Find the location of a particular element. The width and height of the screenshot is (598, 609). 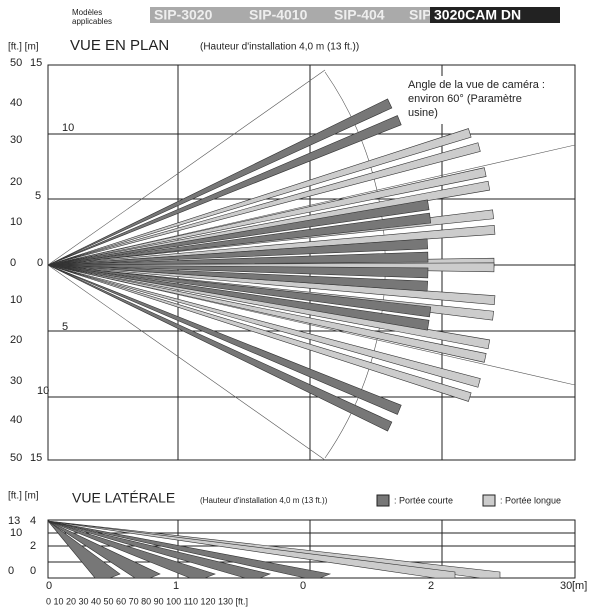

annotation: Angle de la vue de caméra : is located at coordinates (476, 85).